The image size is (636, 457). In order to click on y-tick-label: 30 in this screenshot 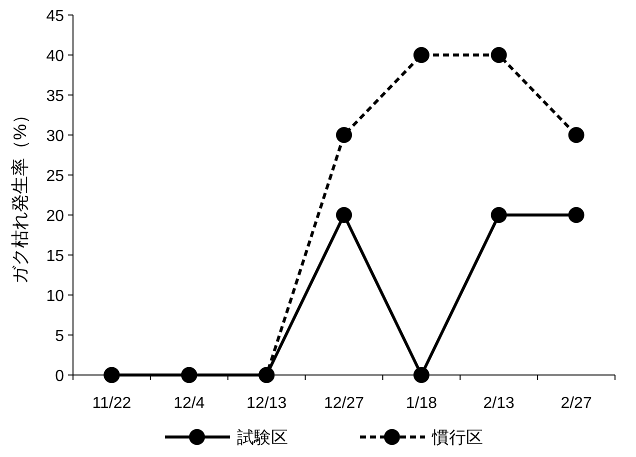, I will do `click(55, 136)`.